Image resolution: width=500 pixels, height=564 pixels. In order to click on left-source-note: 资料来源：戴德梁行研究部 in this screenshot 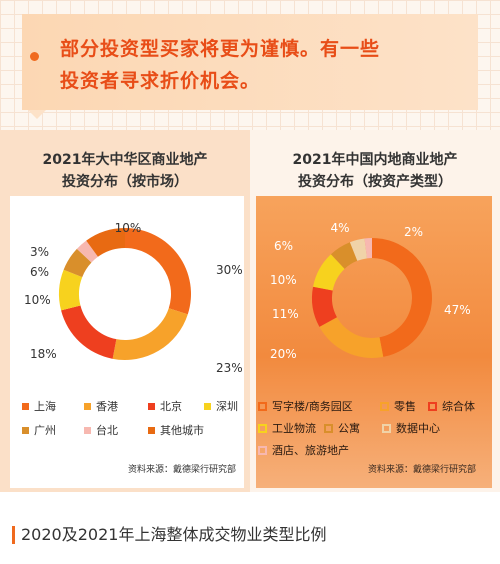, I will do `click(182, 470)`.